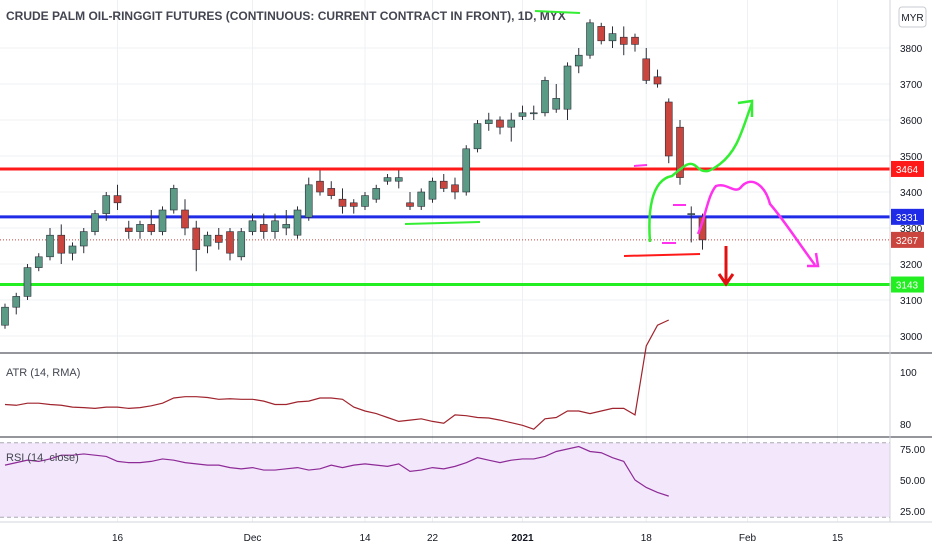 This screenshot has width=932, height=550. I want to click on price-tick-label: 3100, so click(911, 301).